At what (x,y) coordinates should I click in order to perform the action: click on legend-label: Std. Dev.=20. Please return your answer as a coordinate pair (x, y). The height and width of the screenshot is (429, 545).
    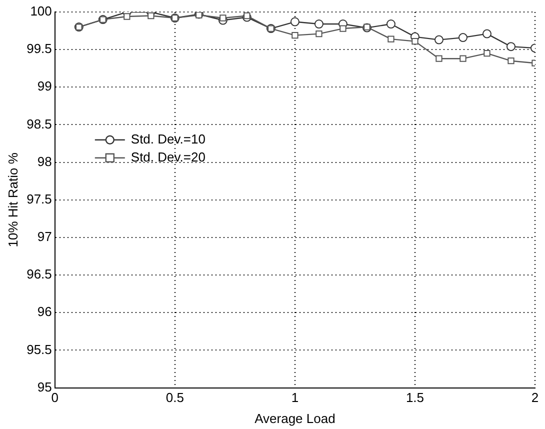
    Looking at the image, I should click on (168, 156).